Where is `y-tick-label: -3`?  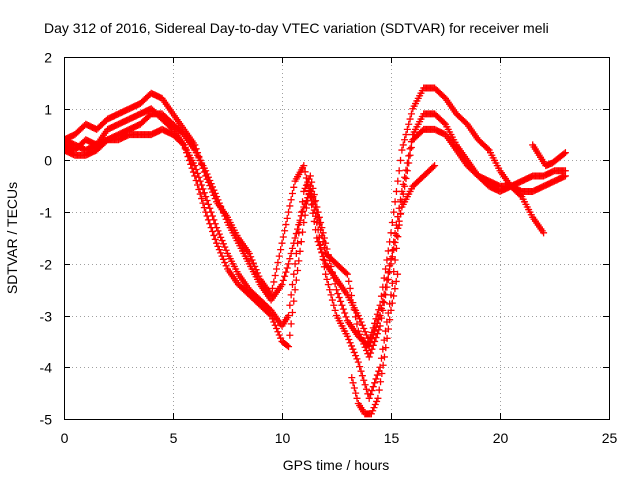
y-tick-label: -3 is located at coordinates (46, 317).